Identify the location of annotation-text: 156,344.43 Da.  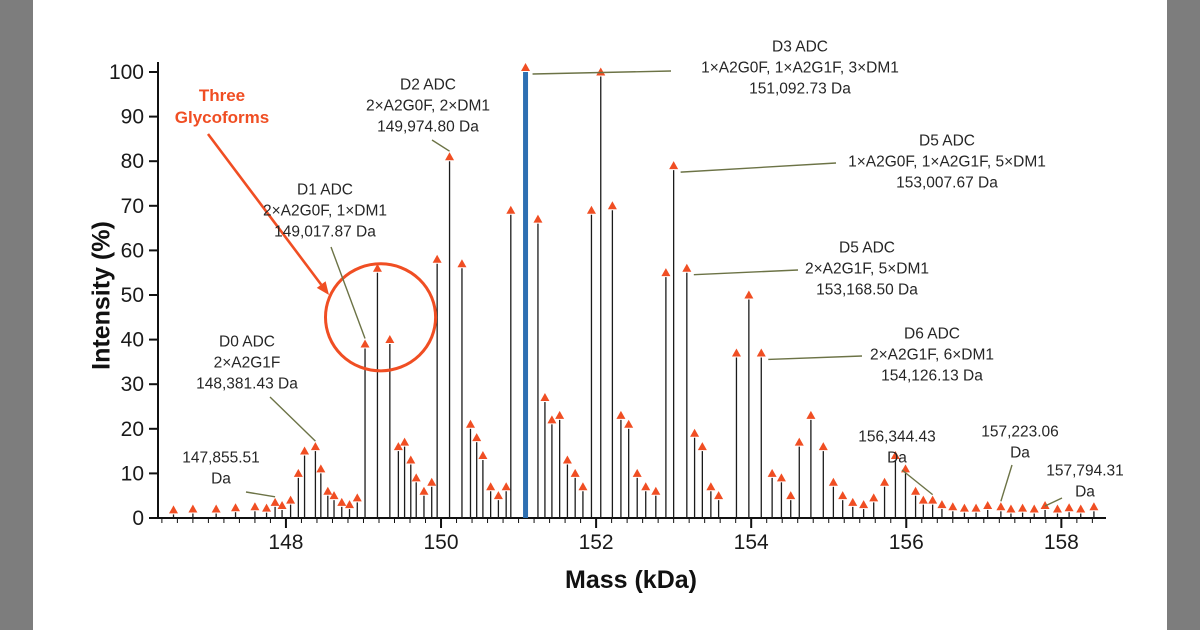
(897, 448).